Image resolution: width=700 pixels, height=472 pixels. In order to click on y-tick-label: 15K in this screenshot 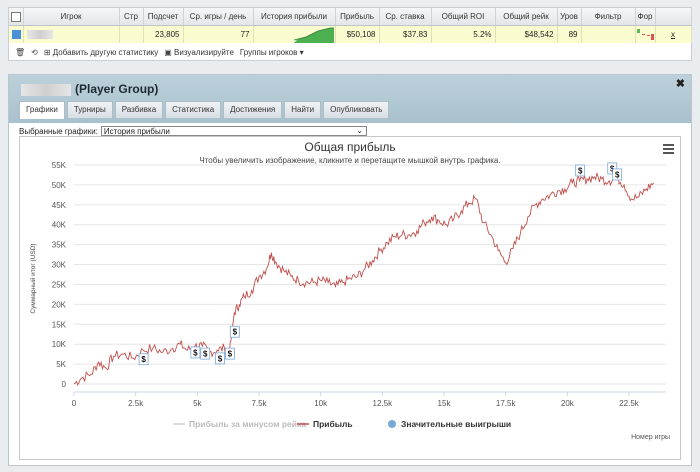, I will do `click(59, 324)`.